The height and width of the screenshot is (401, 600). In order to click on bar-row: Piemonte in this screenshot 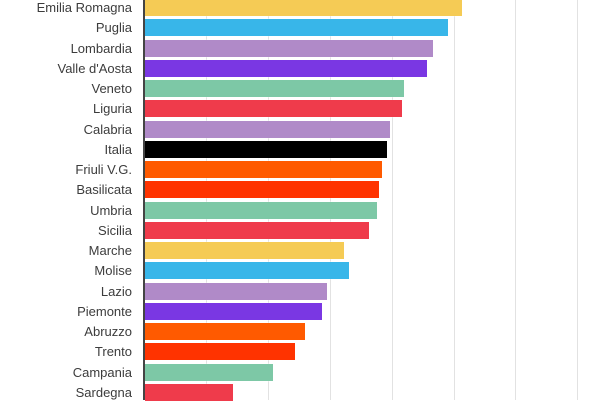, I will do `click(300, 311)`.